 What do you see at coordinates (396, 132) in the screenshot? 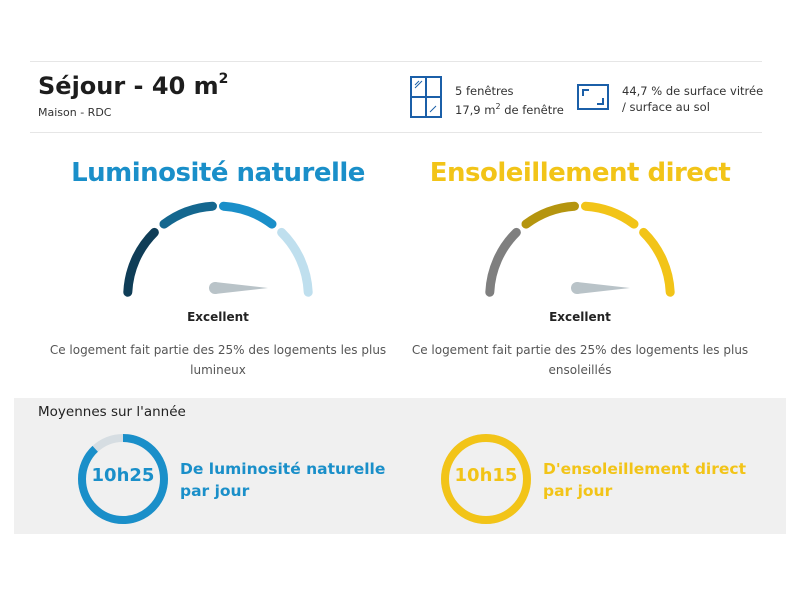
I see `header-divider` at bounding box center [396, 132].